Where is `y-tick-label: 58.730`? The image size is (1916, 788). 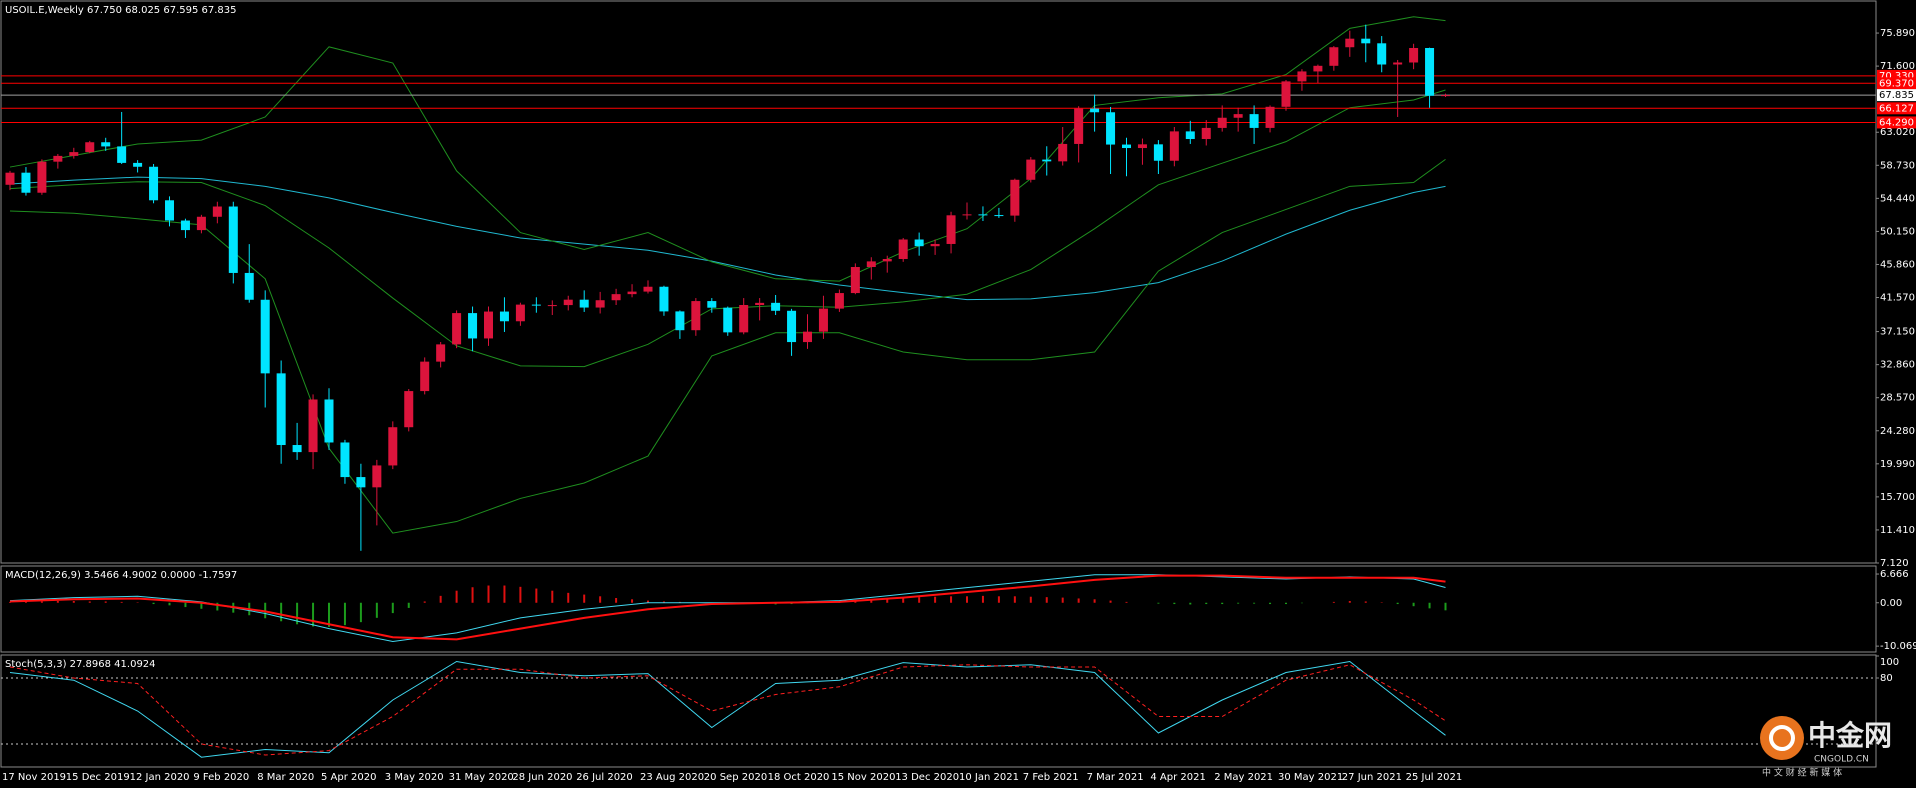
y-tick-label: 58.730 is located at coordinates (1897, 165).